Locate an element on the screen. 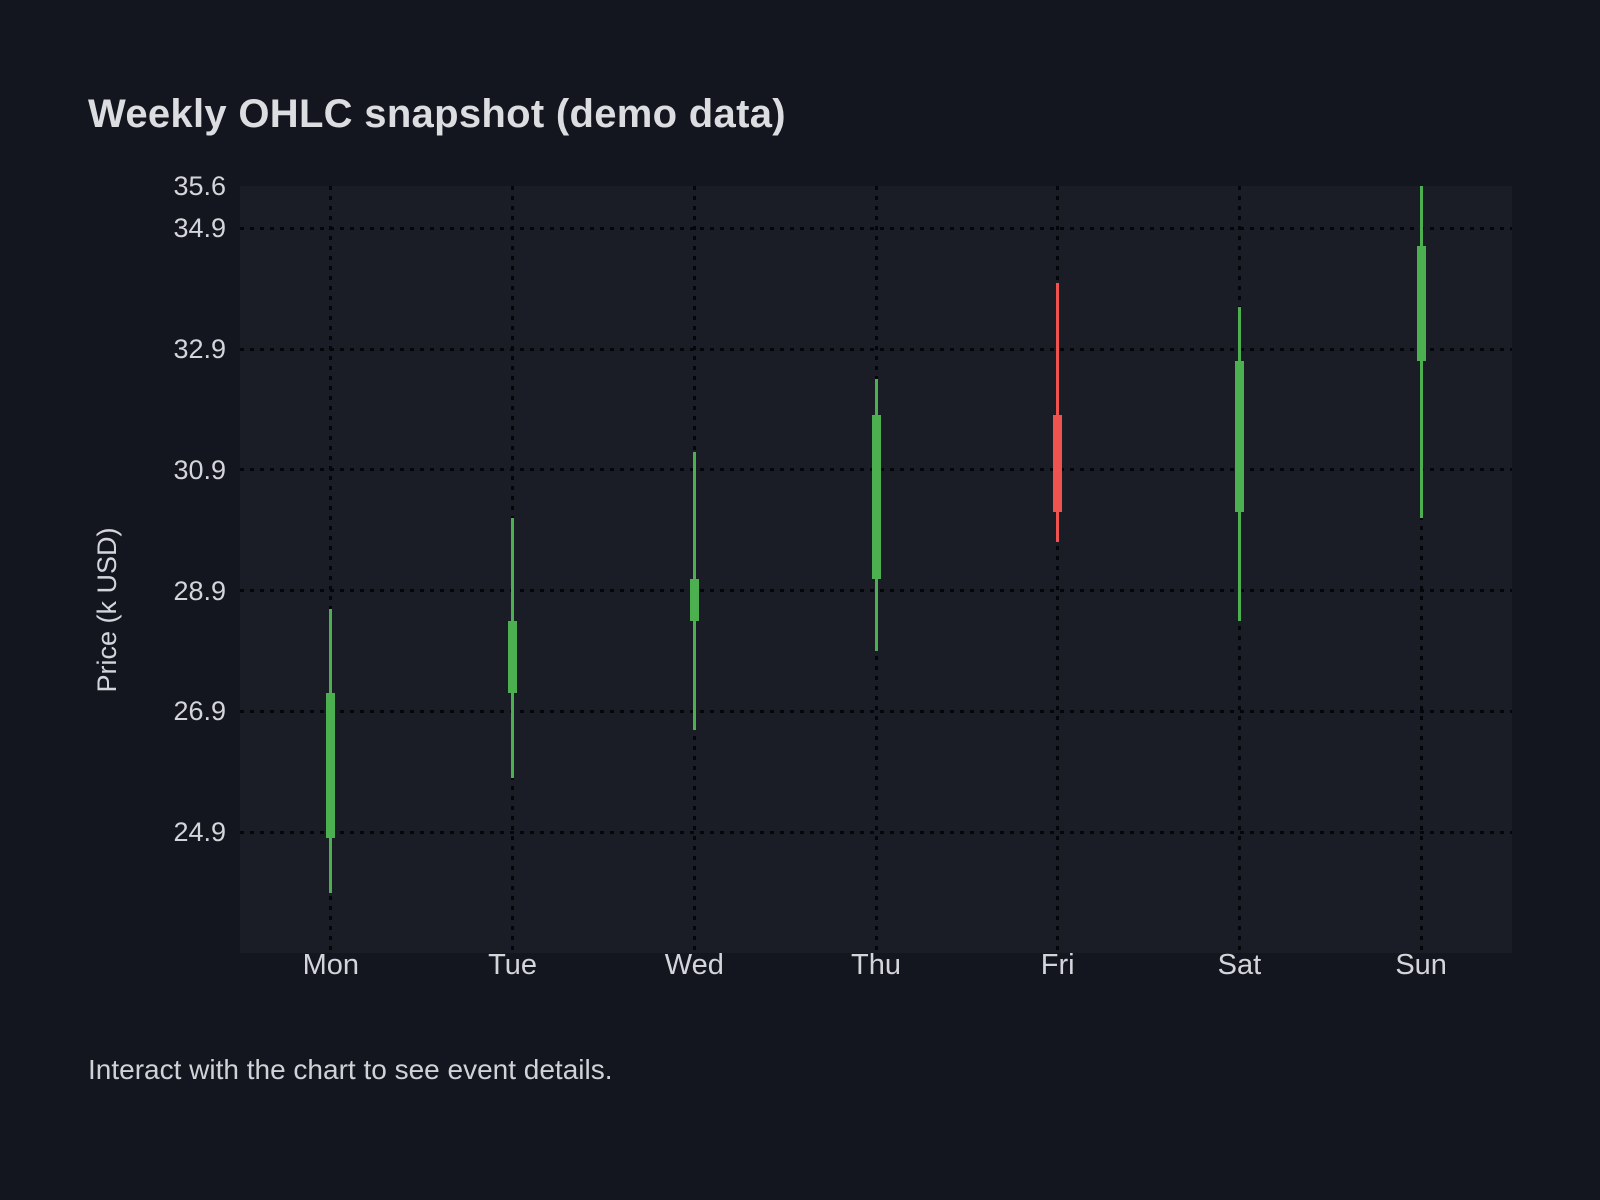 This screenshot has height=1200, width=1600. y-tick-label: 35.6 is located at coordinates (199, 186).